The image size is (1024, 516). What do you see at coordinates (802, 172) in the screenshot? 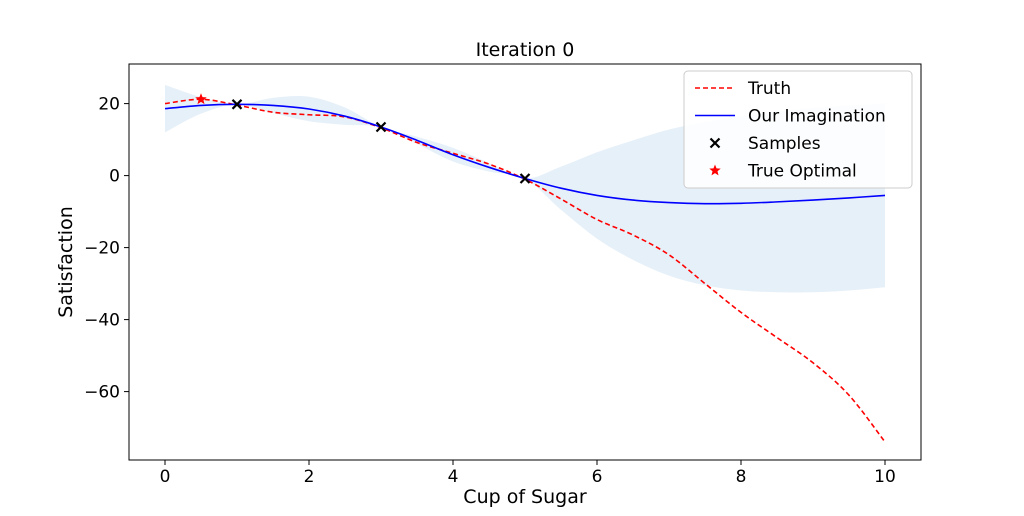
I see `legend-label-true-optimal: True Optimal` at bounding box center [802, 172].